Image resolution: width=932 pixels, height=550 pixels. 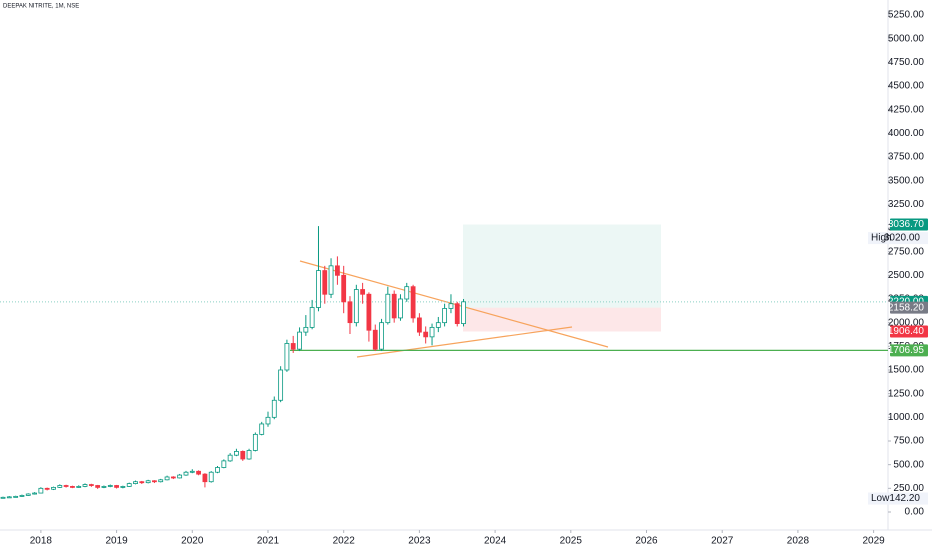 What do you see at coordinates (906, 15) in the screenshot?
I see `y-tick-label: 5250.00` at bounding box center [906, 15].